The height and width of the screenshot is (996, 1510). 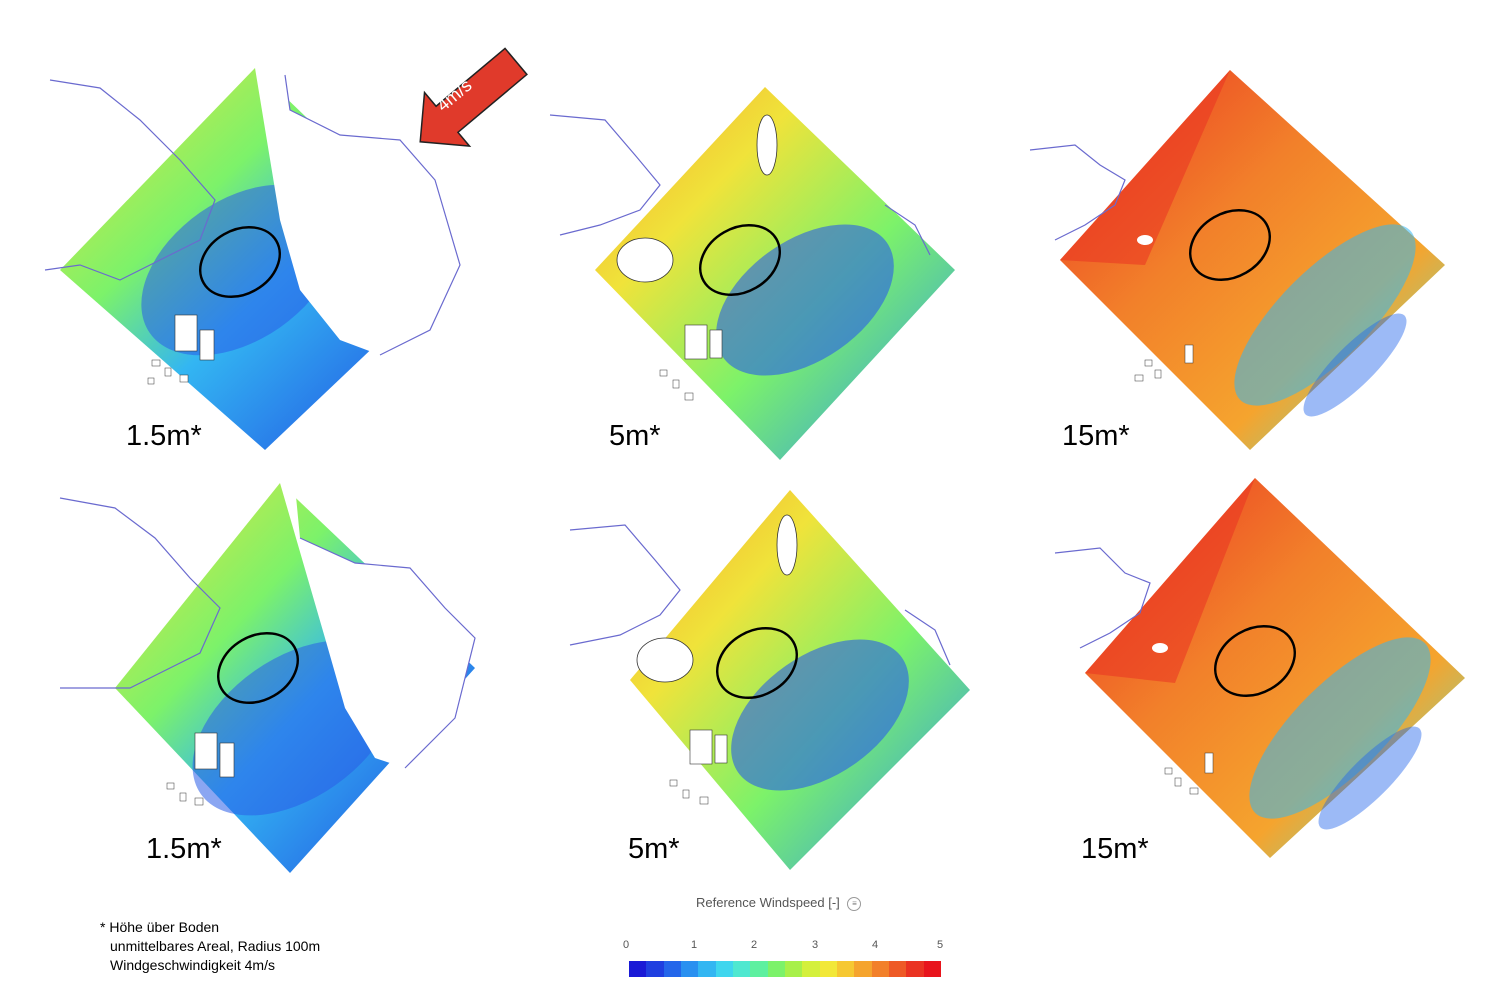 What do you see at coordinates (875, 945) in the screenshot?
I see `legend-tick: 4` at bounding box center [875, 945].